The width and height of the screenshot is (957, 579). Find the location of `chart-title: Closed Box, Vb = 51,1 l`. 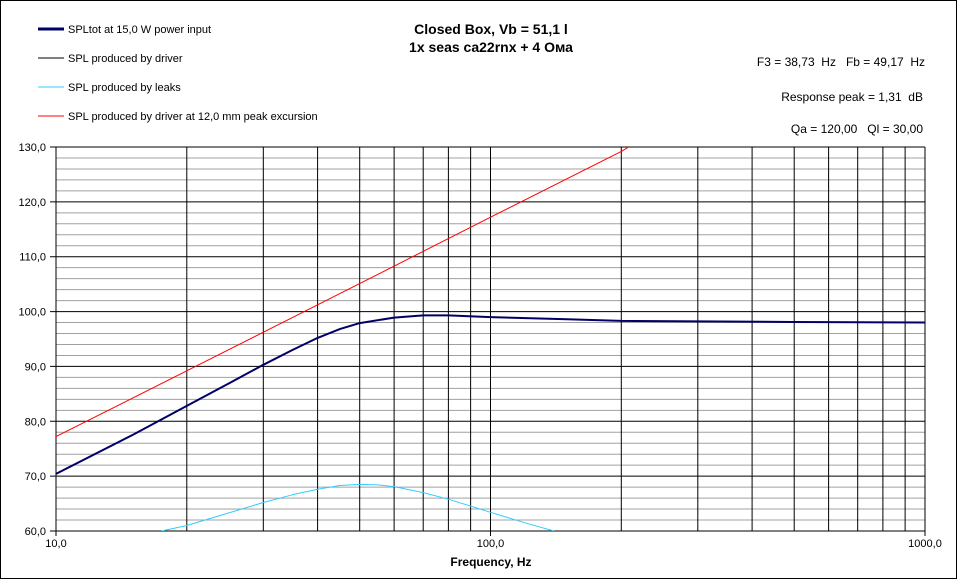

chart-title: Closed Box, Vb = 51,1 l is located at coordinates (491, 29).